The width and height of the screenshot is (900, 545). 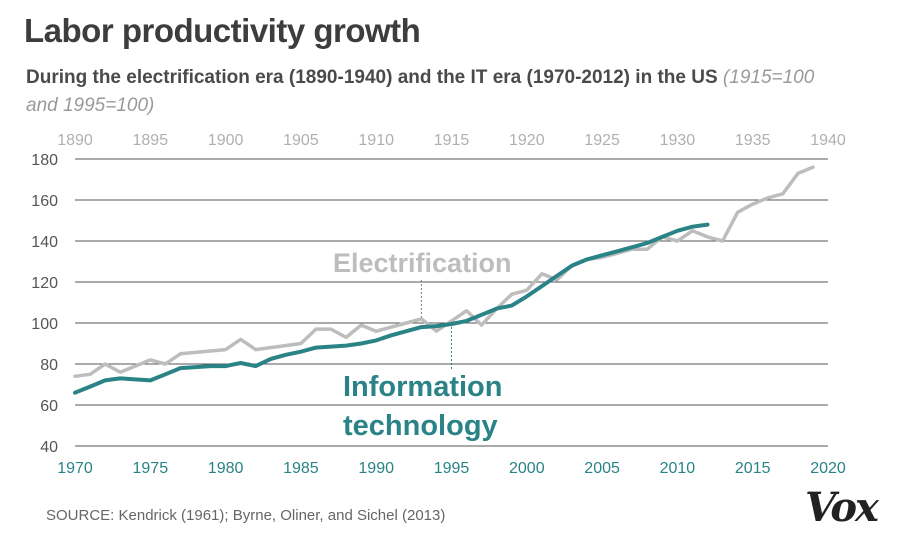 What do you see at coordinates (452, 140) in the screenshot?
I see `top-x-tick-label: 1915` at bounding box center [452, 140].